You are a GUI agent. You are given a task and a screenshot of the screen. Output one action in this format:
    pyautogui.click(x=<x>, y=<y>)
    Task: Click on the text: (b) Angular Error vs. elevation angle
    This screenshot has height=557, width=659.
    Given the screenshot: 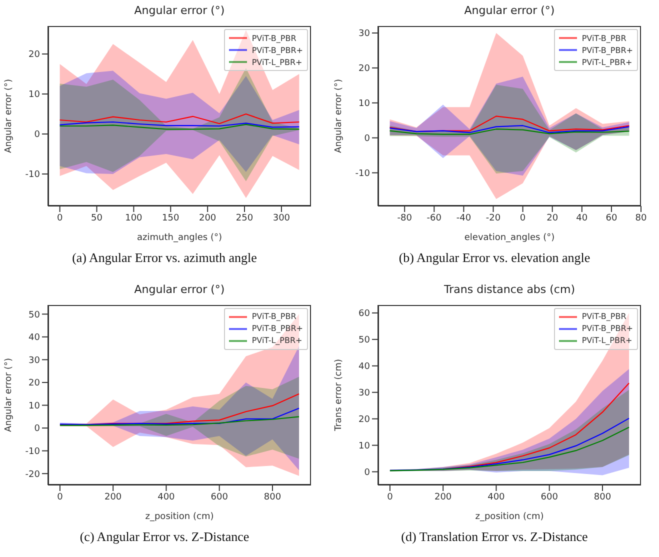 What is the action you would take?
    pyautogui.click(x=495, y=258)
    